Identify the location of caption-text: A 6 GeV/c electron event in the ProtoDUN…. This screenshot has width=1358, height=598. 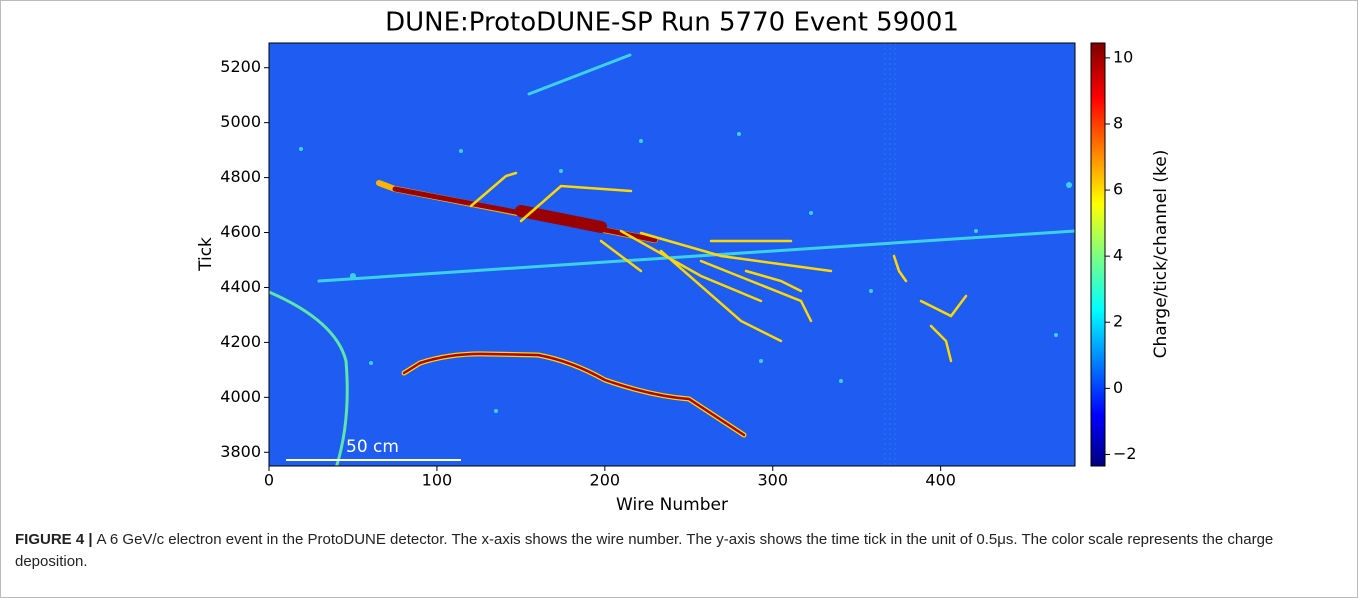
(644, 550).